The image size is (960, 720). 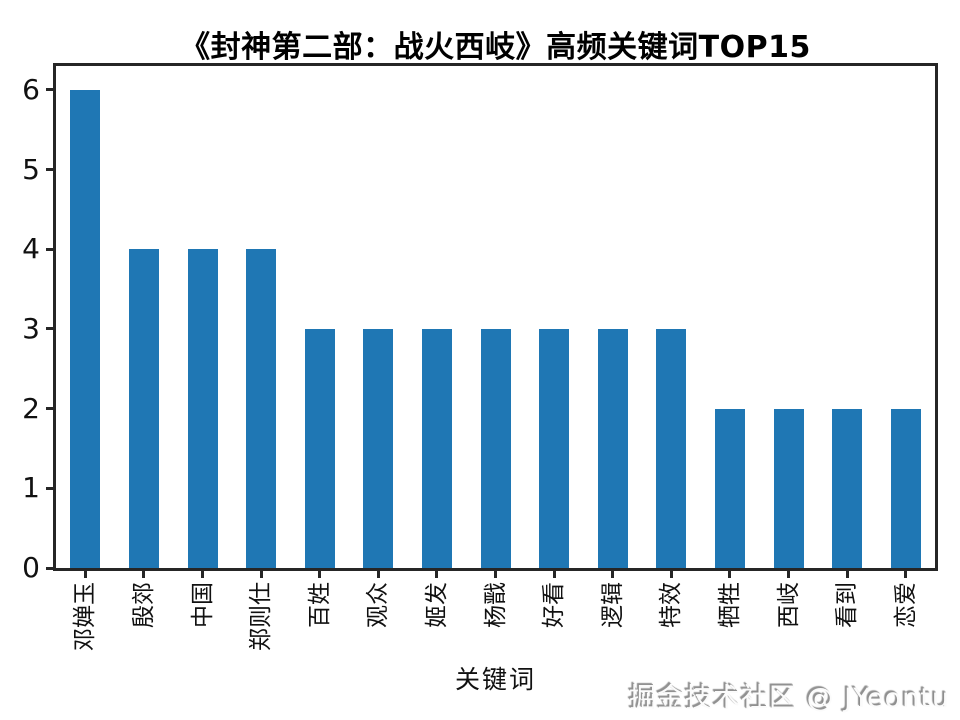 What do you see at coordinates (261, 616) in the screenshot?
I see `x-tick-label: 郑则仕` at bounding box center [261, 616].